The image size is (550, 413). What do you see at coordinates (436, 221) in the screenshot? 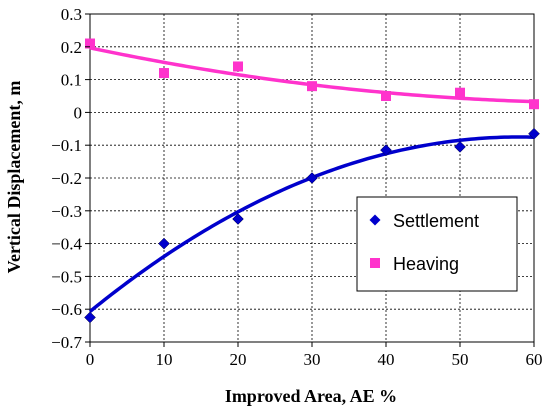
I see `legend-label-settlement: Settlement` at bounding box center [436, 221].